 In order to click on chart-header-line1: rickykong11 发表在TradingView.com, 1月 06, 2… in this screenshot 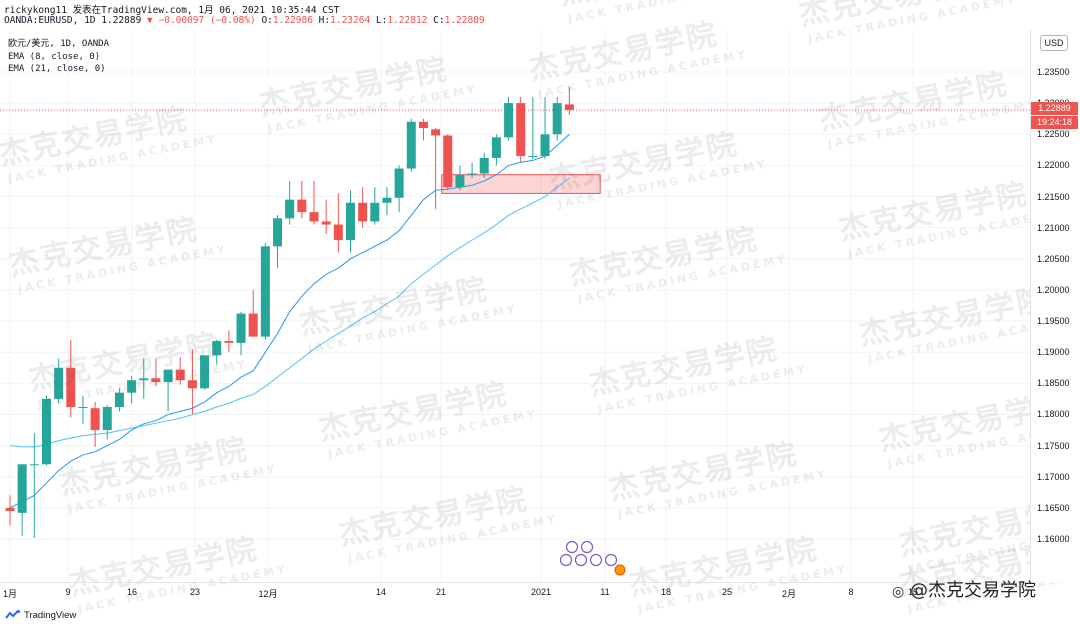, I will do `click(172, 10)`.